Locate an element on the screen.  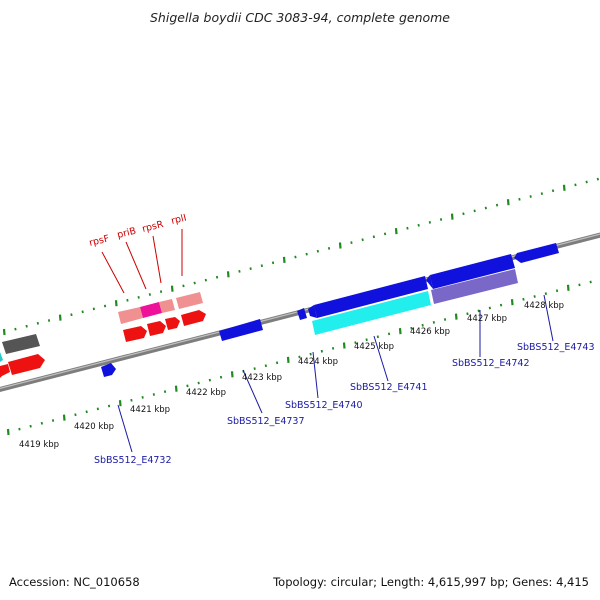
gene-cyan-partial is located at coordinates (1, 357).